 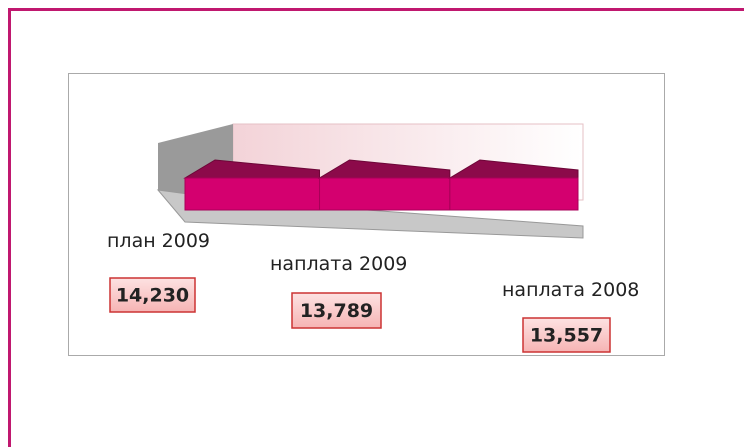 What do you see at coordinates (570, 290) in the screenshot?
I see `category-label: наплата 2008` at bounding box center [570, 290].